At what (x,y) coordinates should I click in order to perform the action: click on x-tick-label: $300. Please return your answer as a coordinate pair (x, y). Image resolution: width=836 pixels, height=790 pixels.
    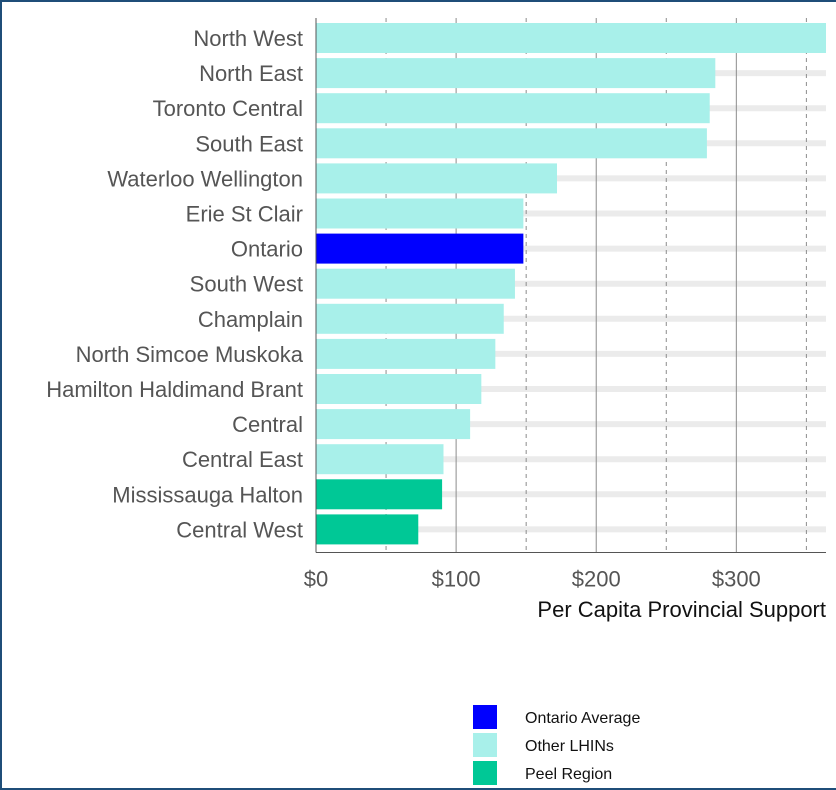
    Looking at the image, I should click on (736, 579).